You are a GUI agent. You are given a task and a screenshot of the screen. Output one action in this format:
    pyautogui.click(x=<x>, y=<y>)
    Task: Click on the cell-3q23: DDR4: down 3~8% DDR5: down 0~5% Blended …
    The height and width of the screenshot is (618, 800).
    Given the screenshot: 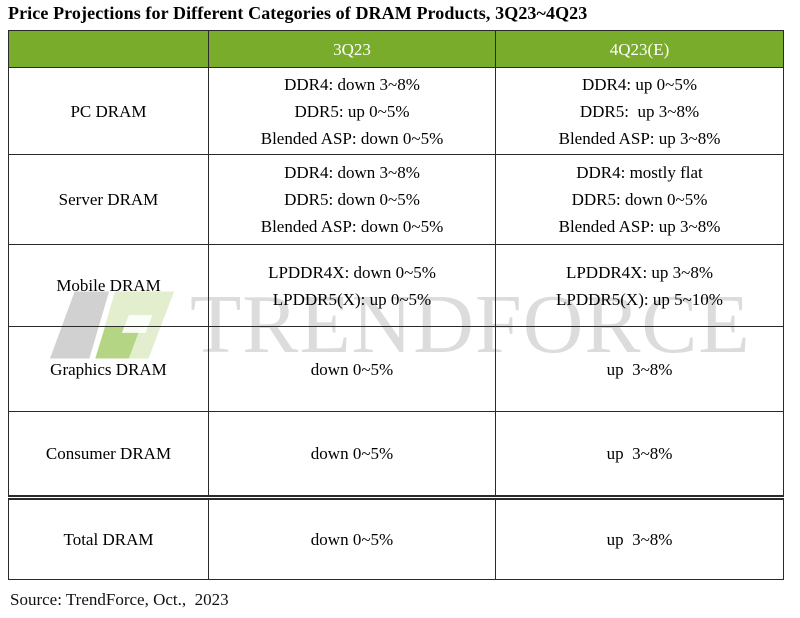 What is the action you would take?
    pyautogui.click(x=352, y=199)
    